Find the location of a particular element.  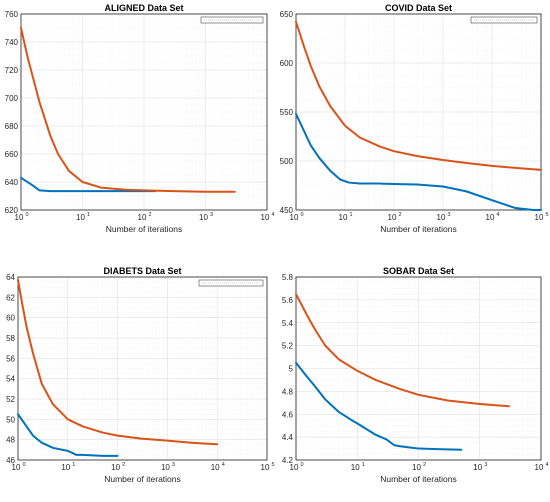

y-tick-label: 50 is located at coordinates (10, 419).